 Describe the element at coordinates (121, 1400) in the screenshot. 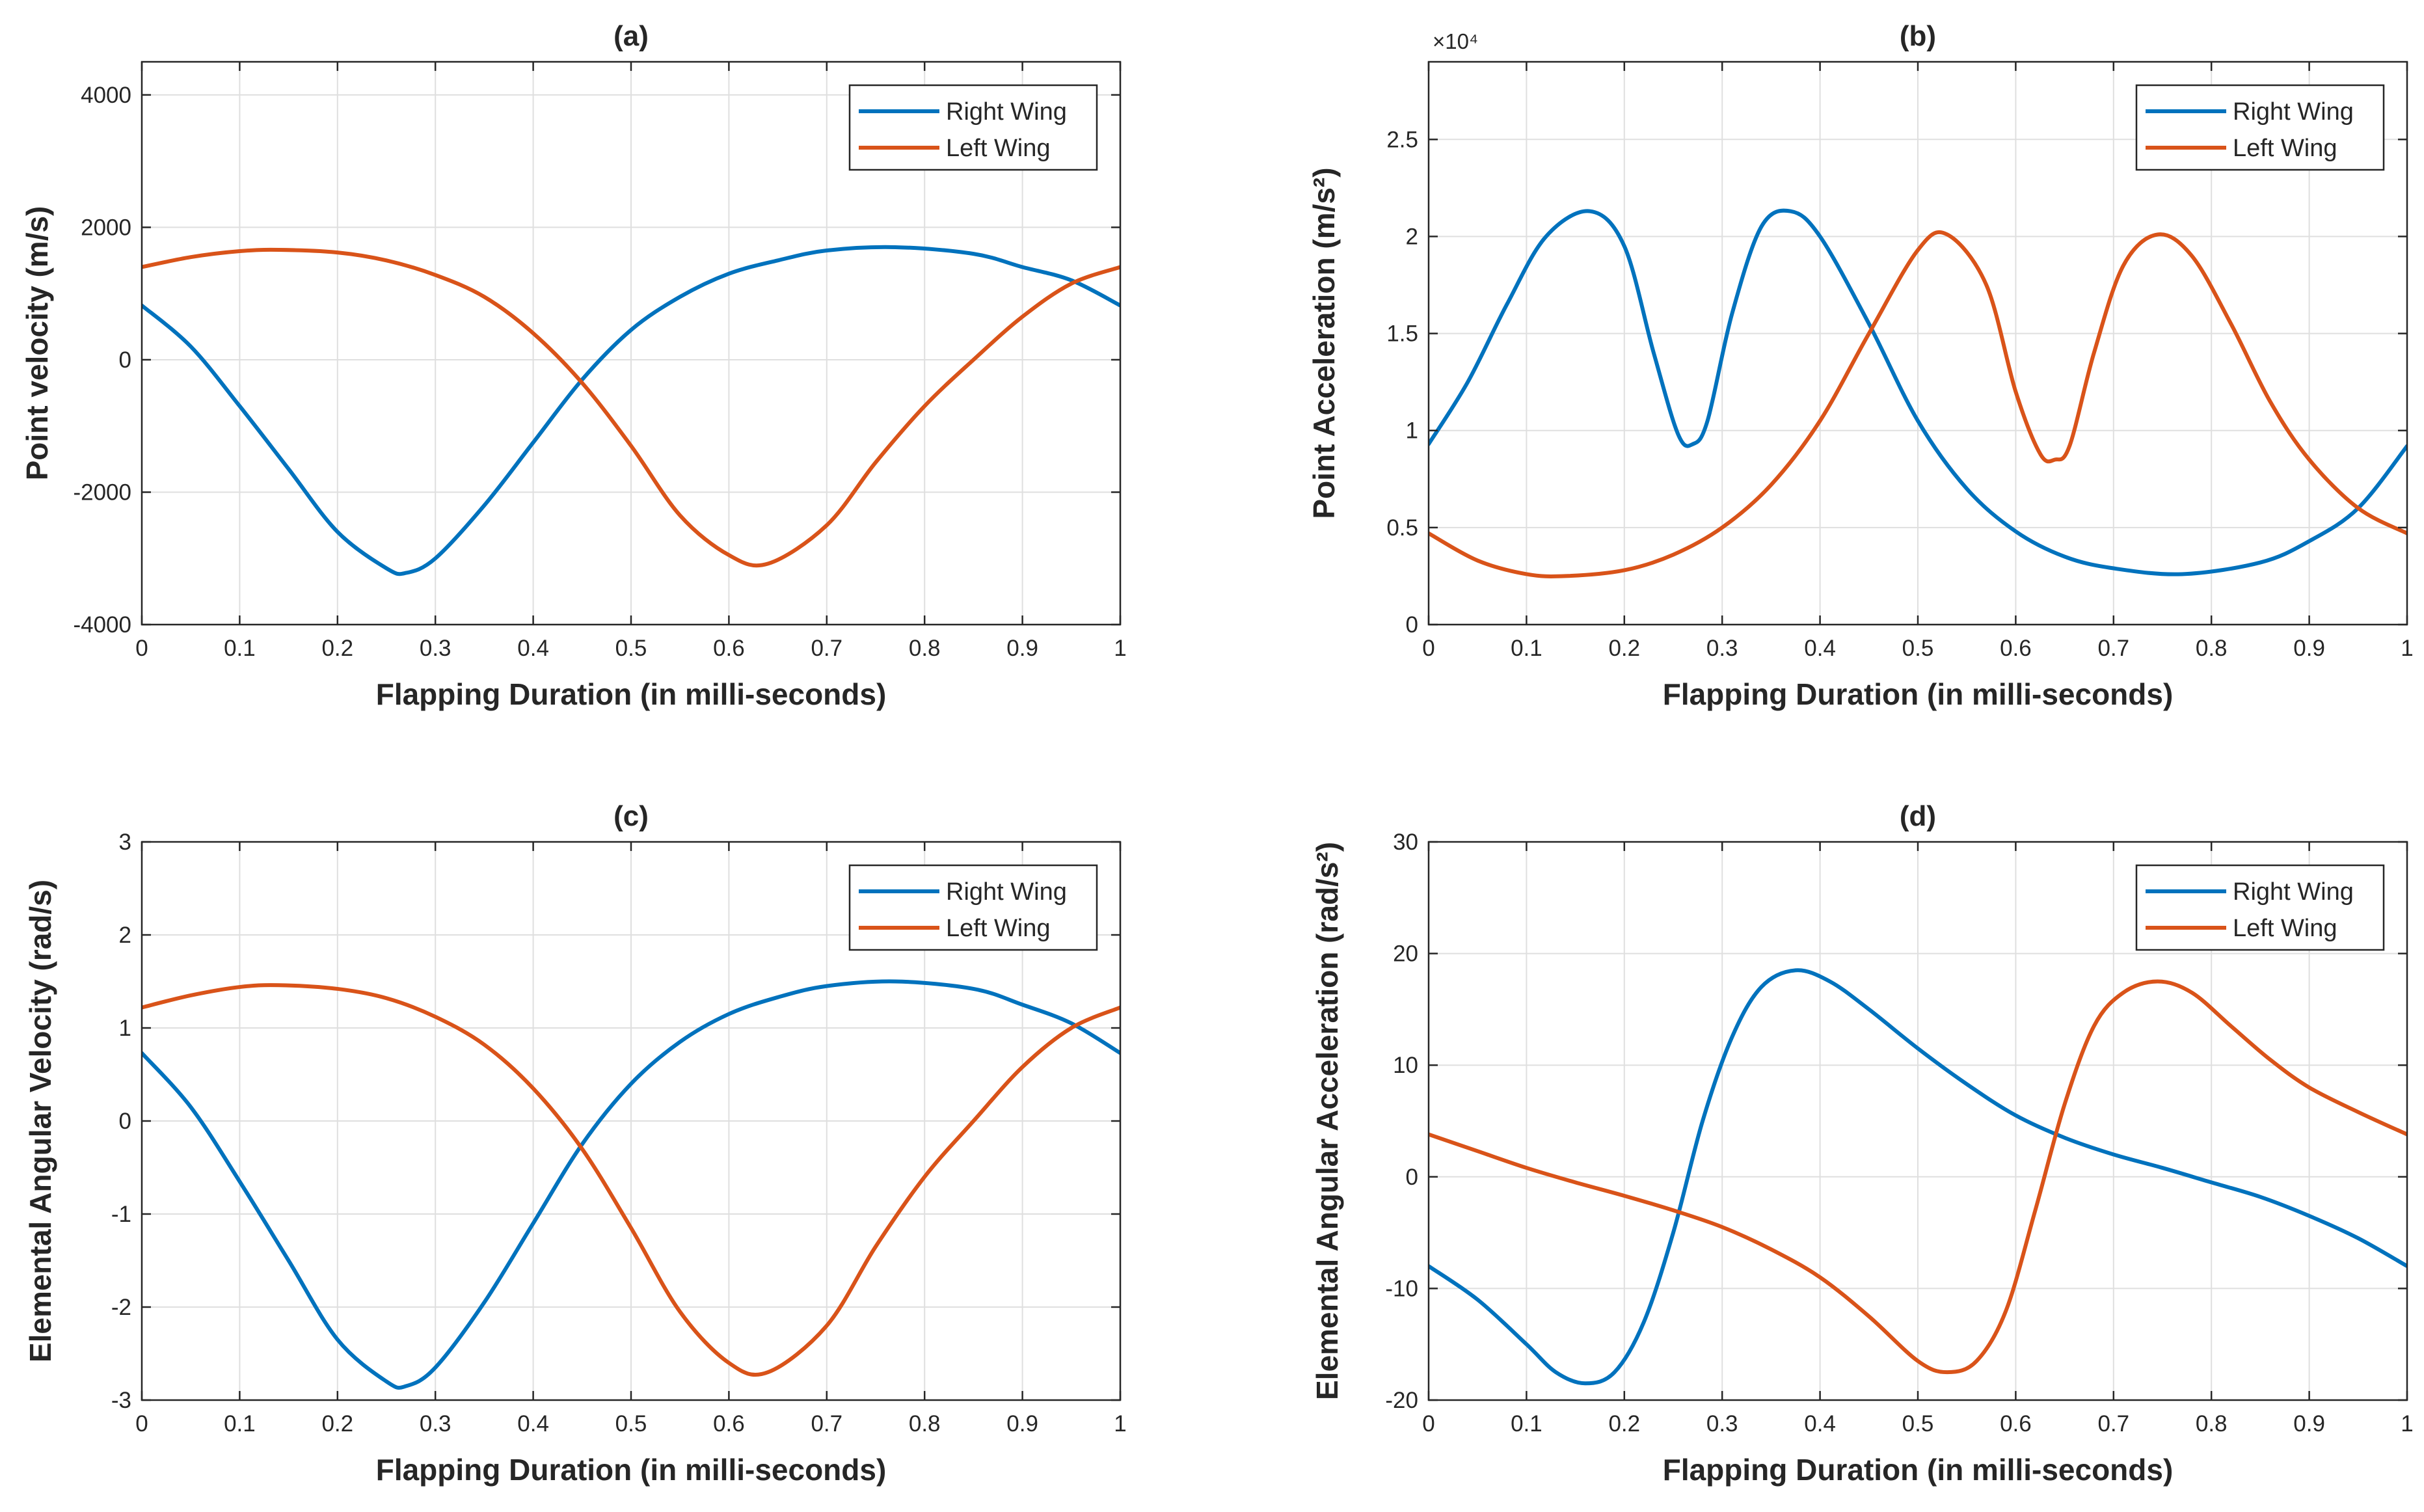

I see `y-tick-label: -3` at that location.